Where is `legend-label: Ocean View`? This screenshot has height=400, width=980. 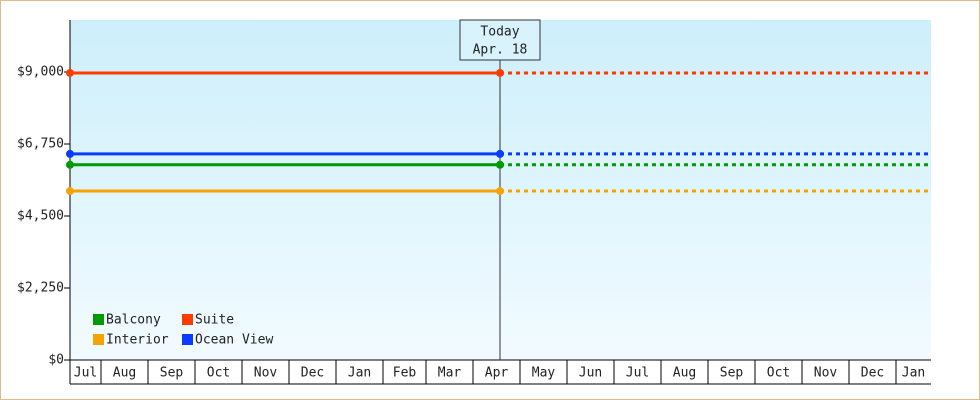 legend-label: Ocean View is located at coordinates (234, 340).